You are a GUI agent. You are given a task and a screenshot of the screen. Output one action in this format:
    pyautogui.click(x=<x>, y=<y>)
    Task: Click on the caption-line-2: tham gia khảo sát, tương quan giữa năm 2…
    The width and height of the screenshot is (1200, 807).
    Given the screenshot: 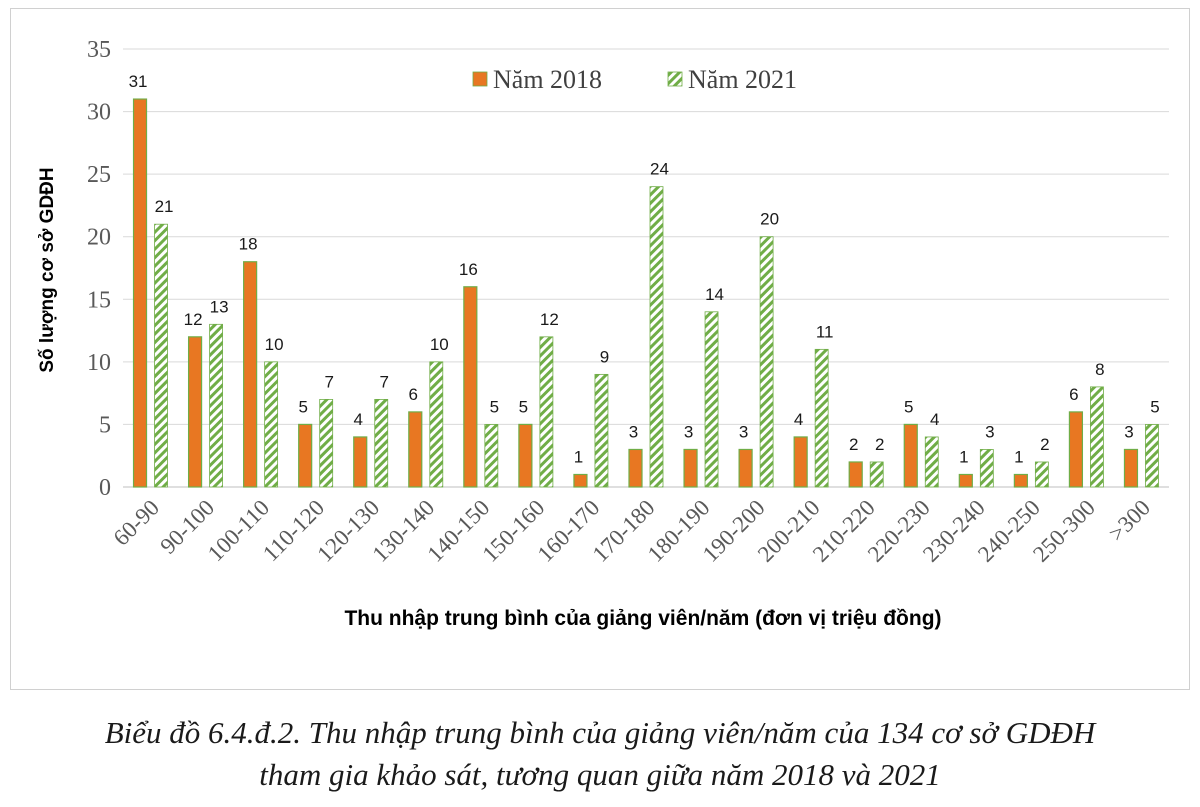 What is the action you would take?
    pyautogui.click(x=600, y=774)
    